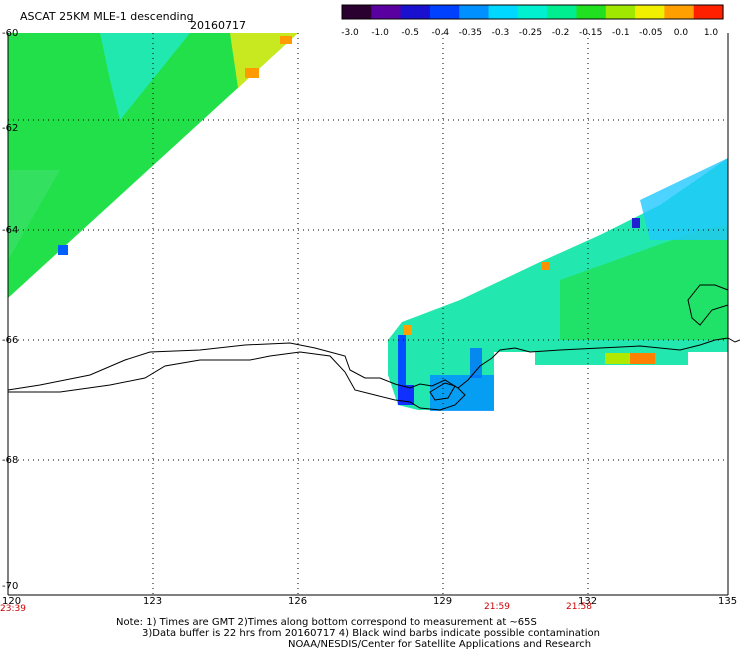 The image size is (740, 650). Describe the element at coordinates (380, 33) in the screenshot. I see `colorbar-tick-label: -1.0` at that location.